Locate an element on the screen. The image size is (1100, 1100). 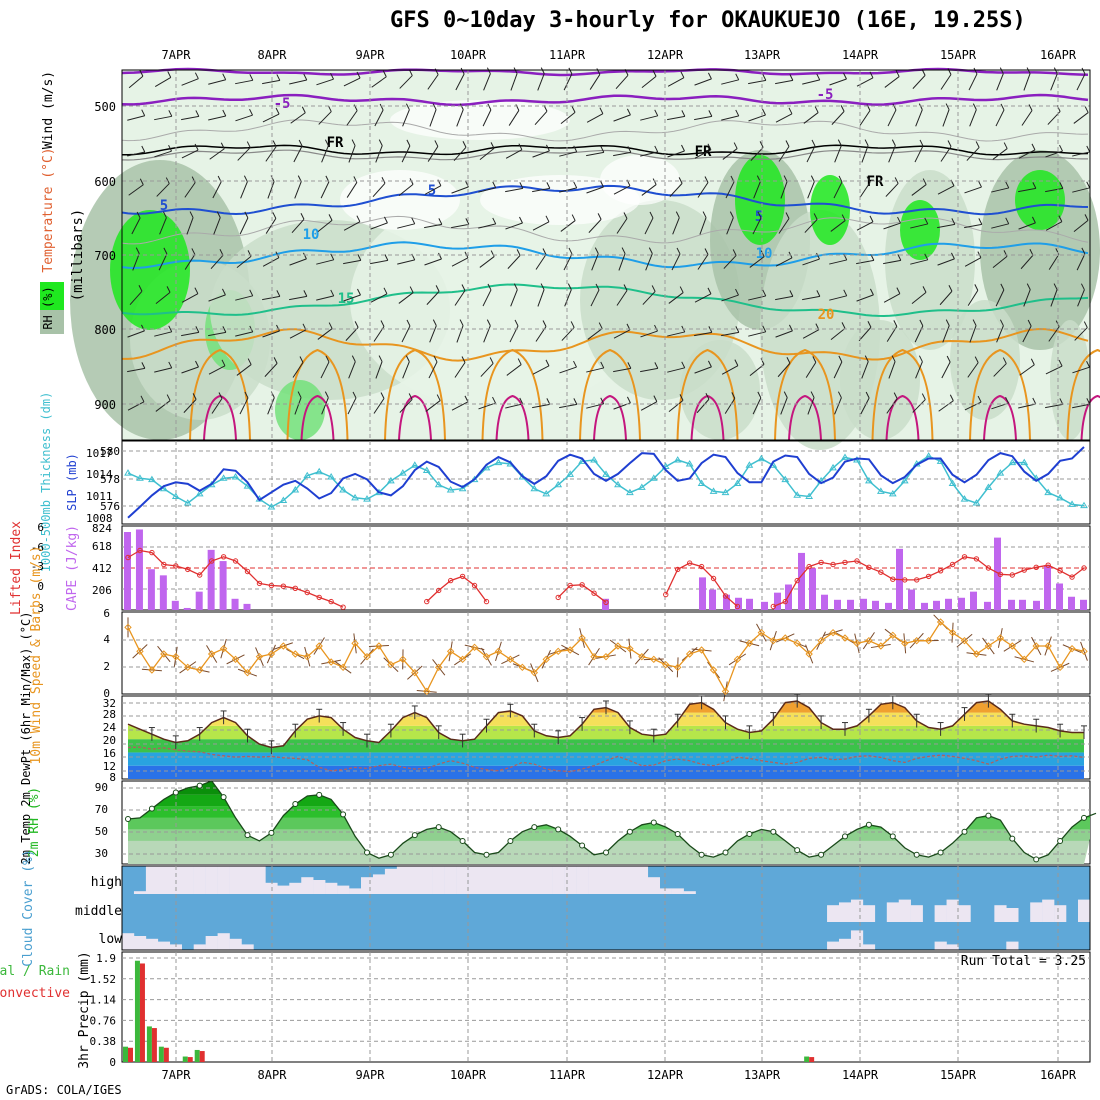
precip-axis-label: 3hr Precip (mm) is located at coordinates (84, 1009).